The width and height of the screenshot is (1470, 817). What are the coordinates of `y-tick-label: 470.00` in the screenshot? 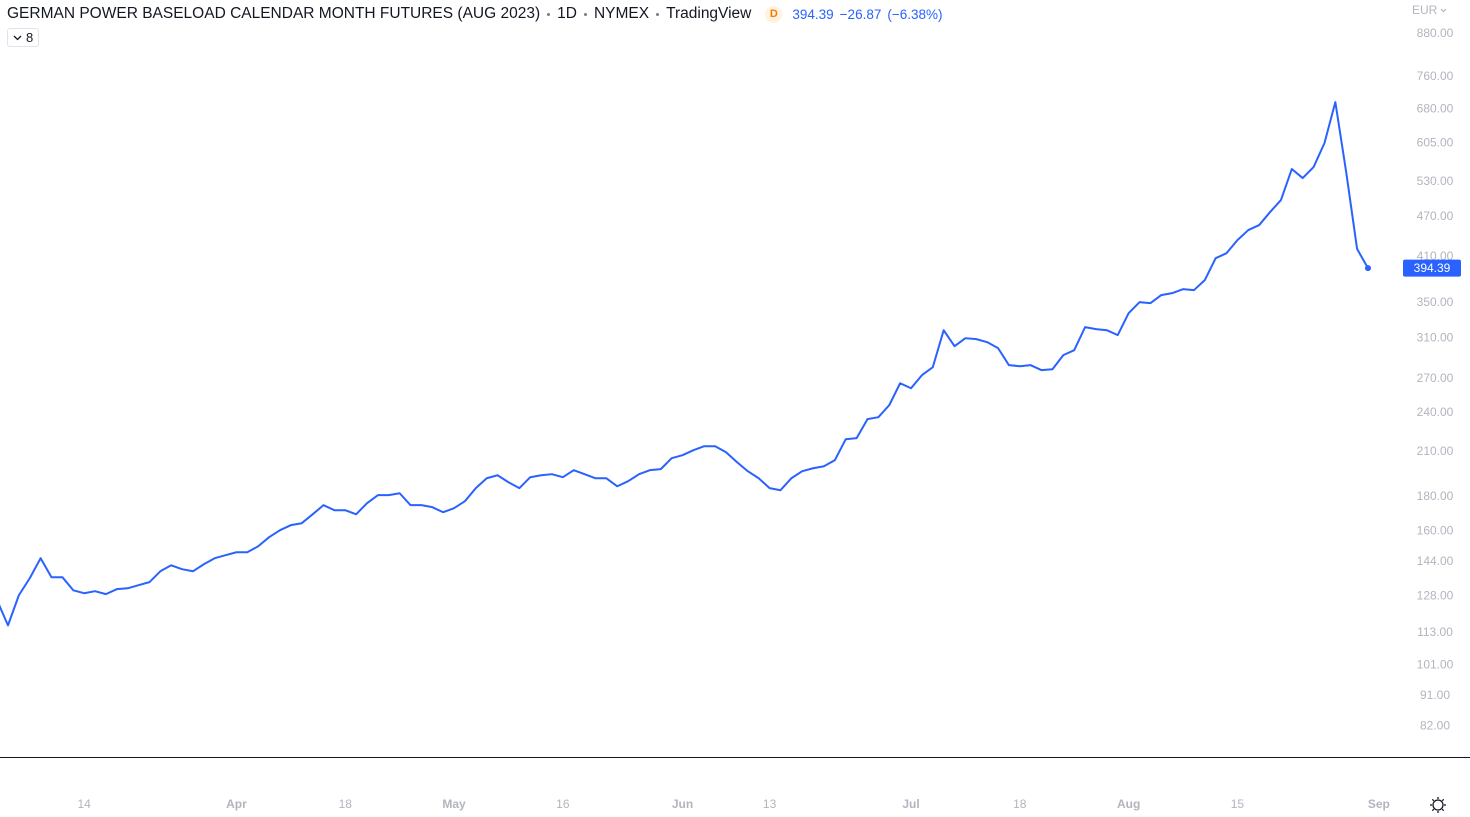 It's located at (1435, 216).